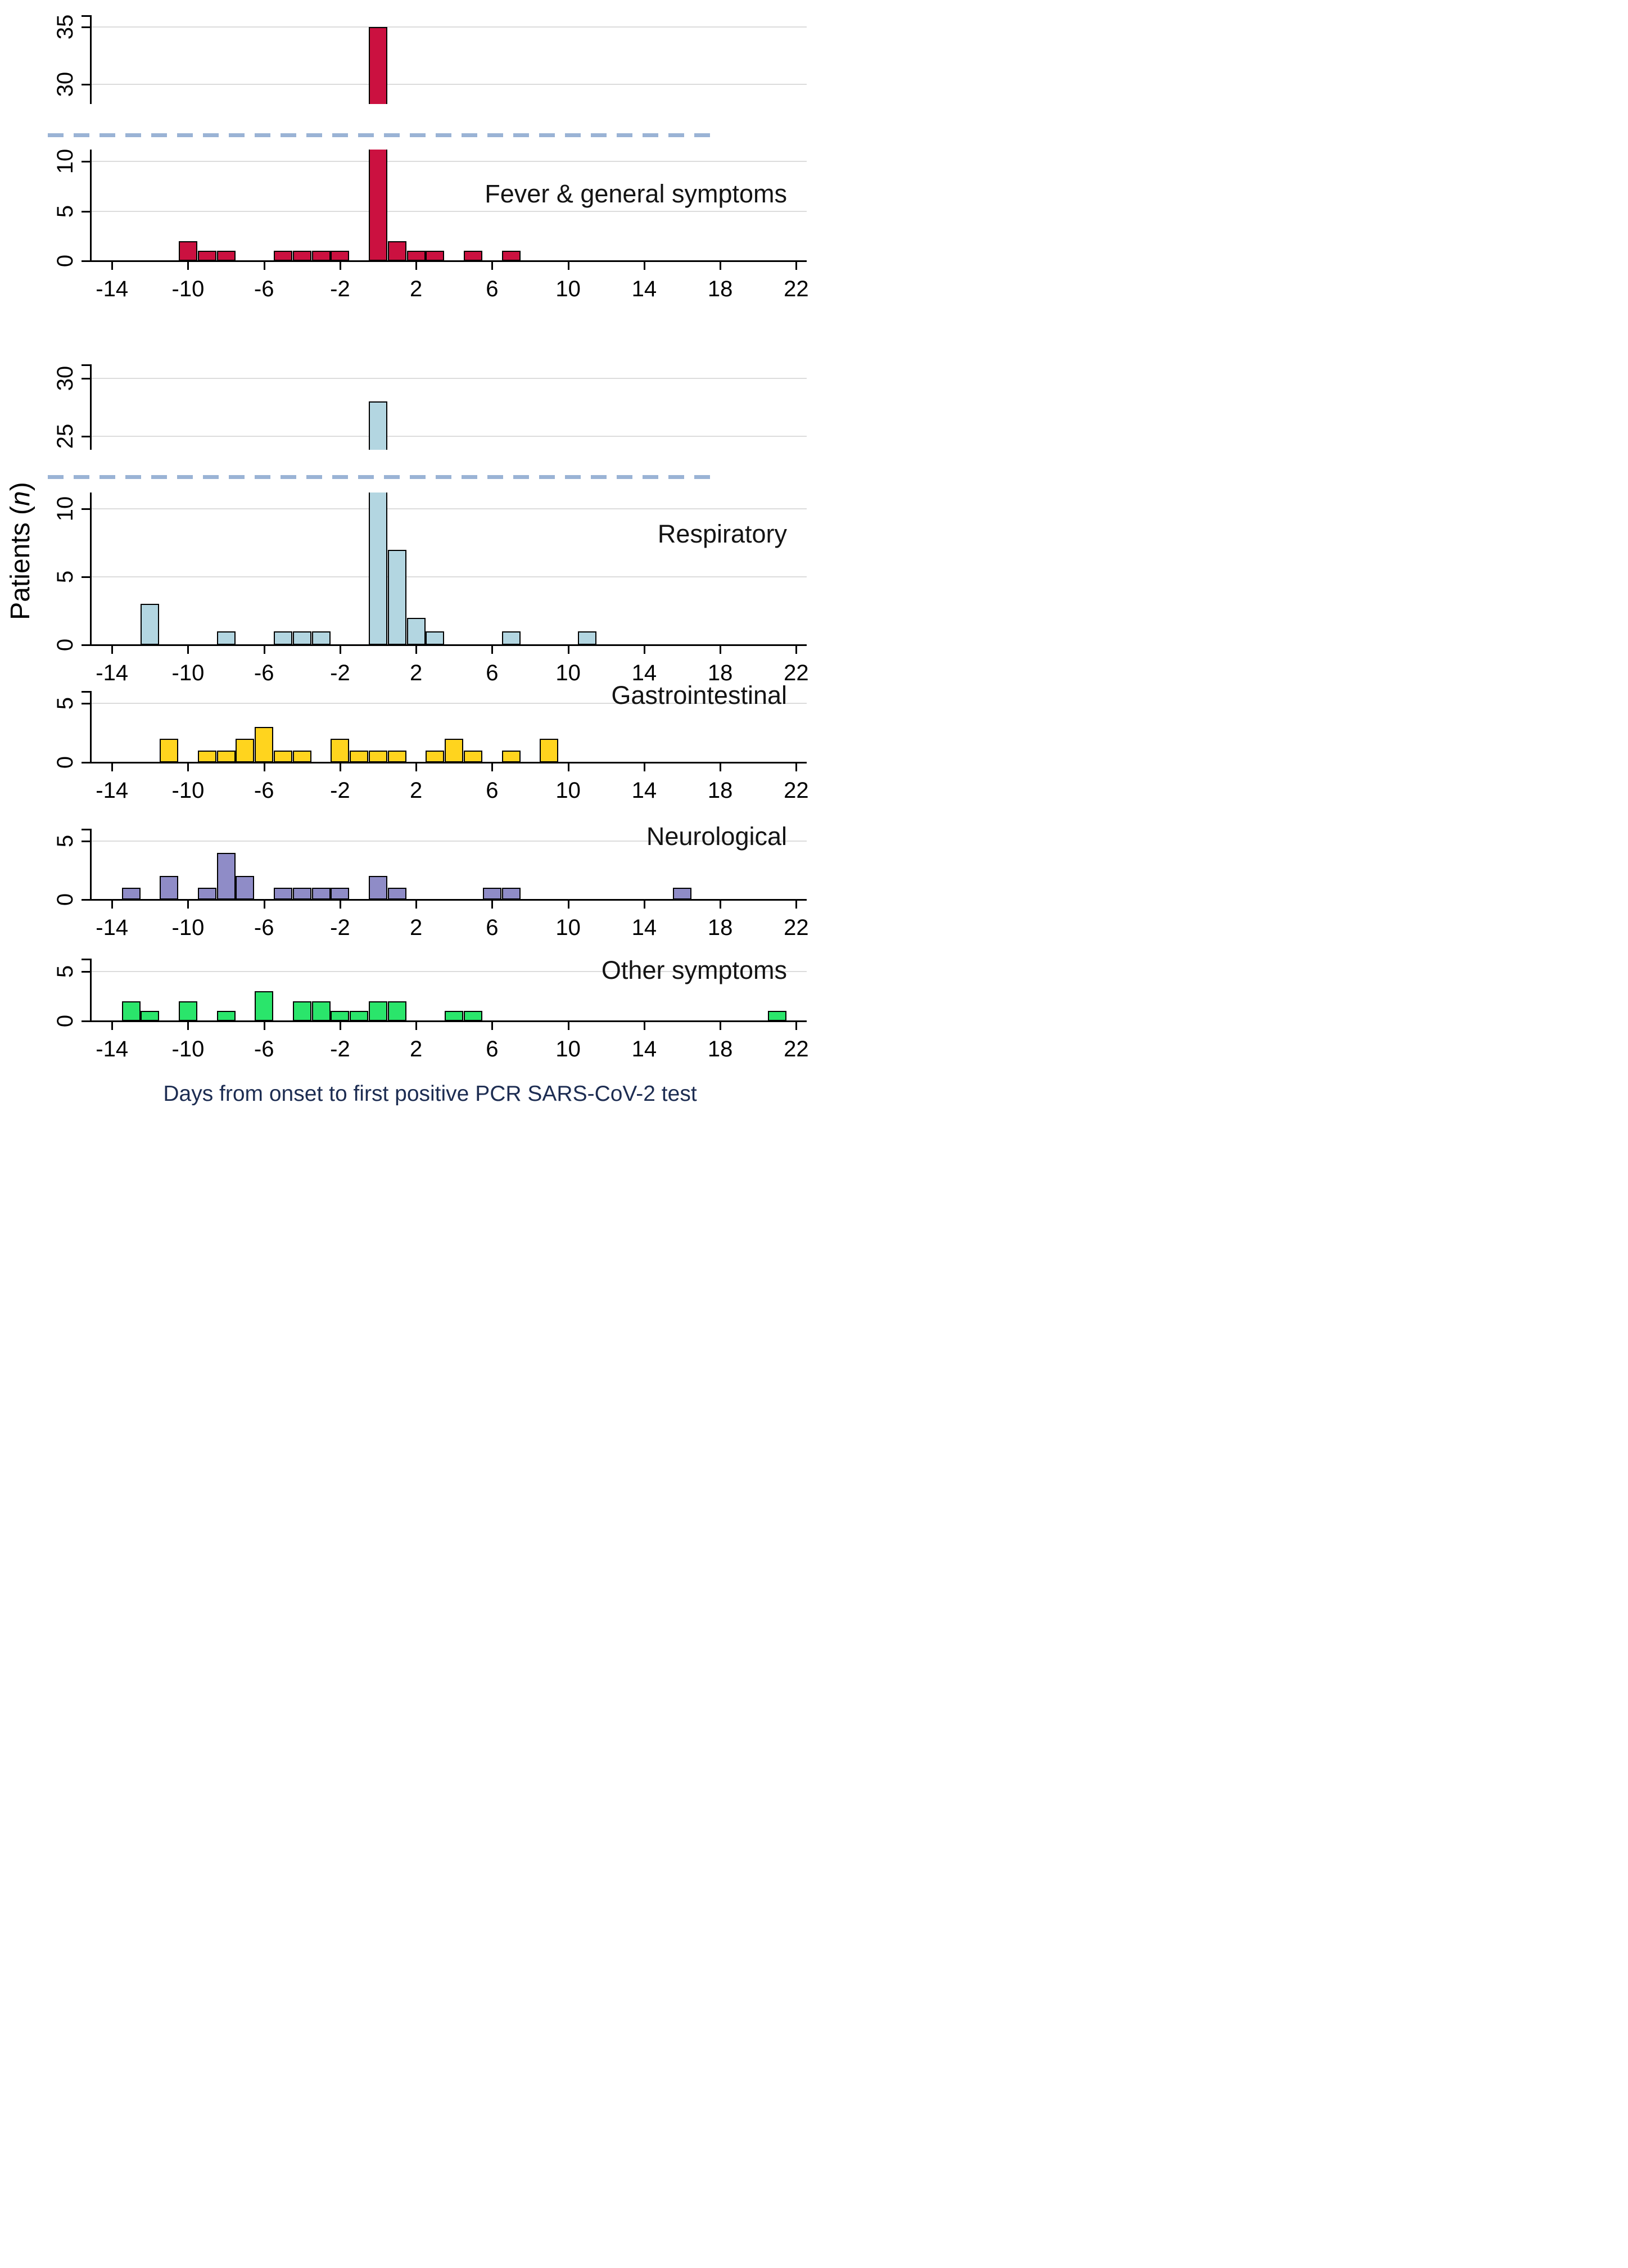 The image size is (1628, 2268). I want to click on y-axis-title-text: Patients (, so click(20, 562).